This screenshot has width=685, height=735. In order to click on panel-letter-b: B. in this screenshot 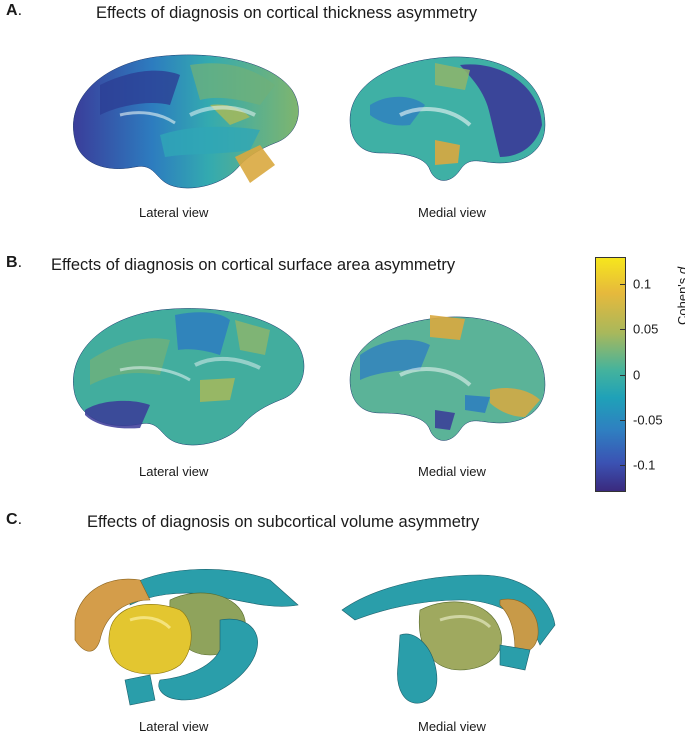, I will do `click(14, 262)`.